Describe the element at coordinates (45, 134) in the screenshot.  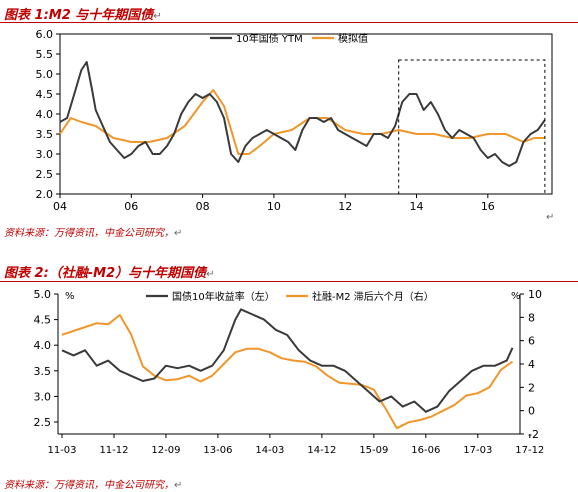
I see `y-tick-label: 3.5` at that location.